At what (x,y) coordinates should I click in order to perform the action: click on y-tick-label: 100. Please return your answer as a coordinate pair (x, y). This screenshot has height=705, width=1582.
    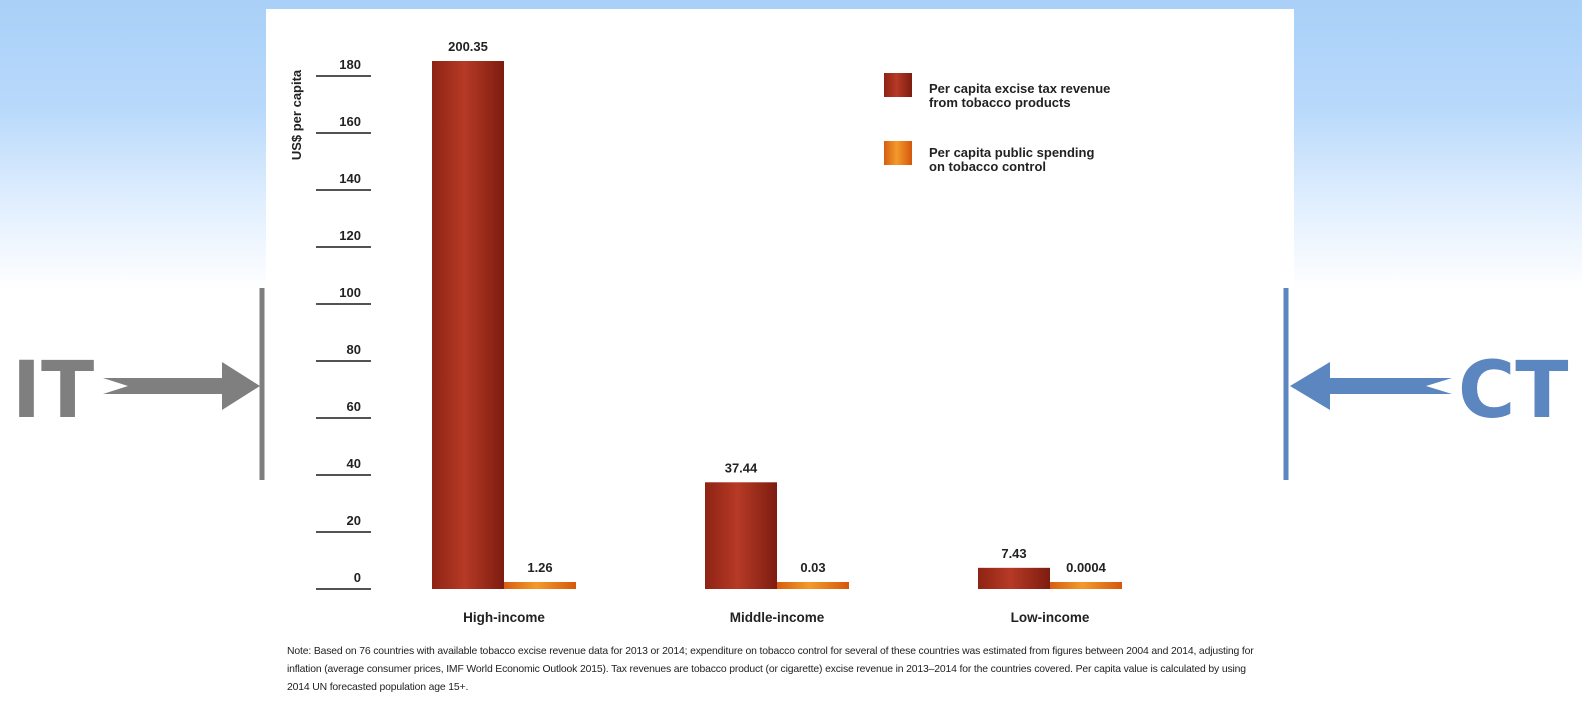
    Looking at the image, I should click on (350, 292).